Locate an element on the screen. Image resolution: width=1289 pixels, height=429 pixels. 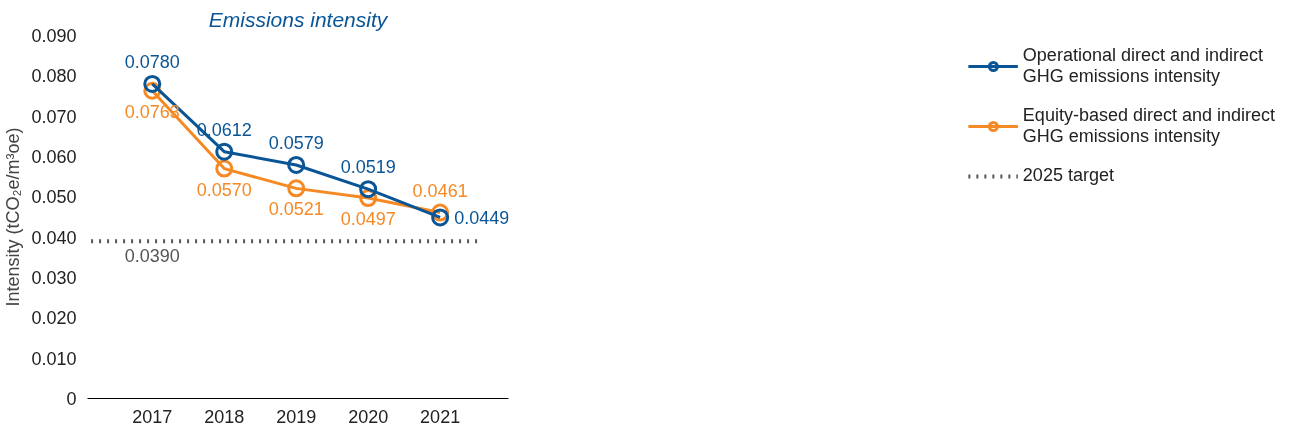
data-label: 0.0519 is located at coordinates (368, 167).